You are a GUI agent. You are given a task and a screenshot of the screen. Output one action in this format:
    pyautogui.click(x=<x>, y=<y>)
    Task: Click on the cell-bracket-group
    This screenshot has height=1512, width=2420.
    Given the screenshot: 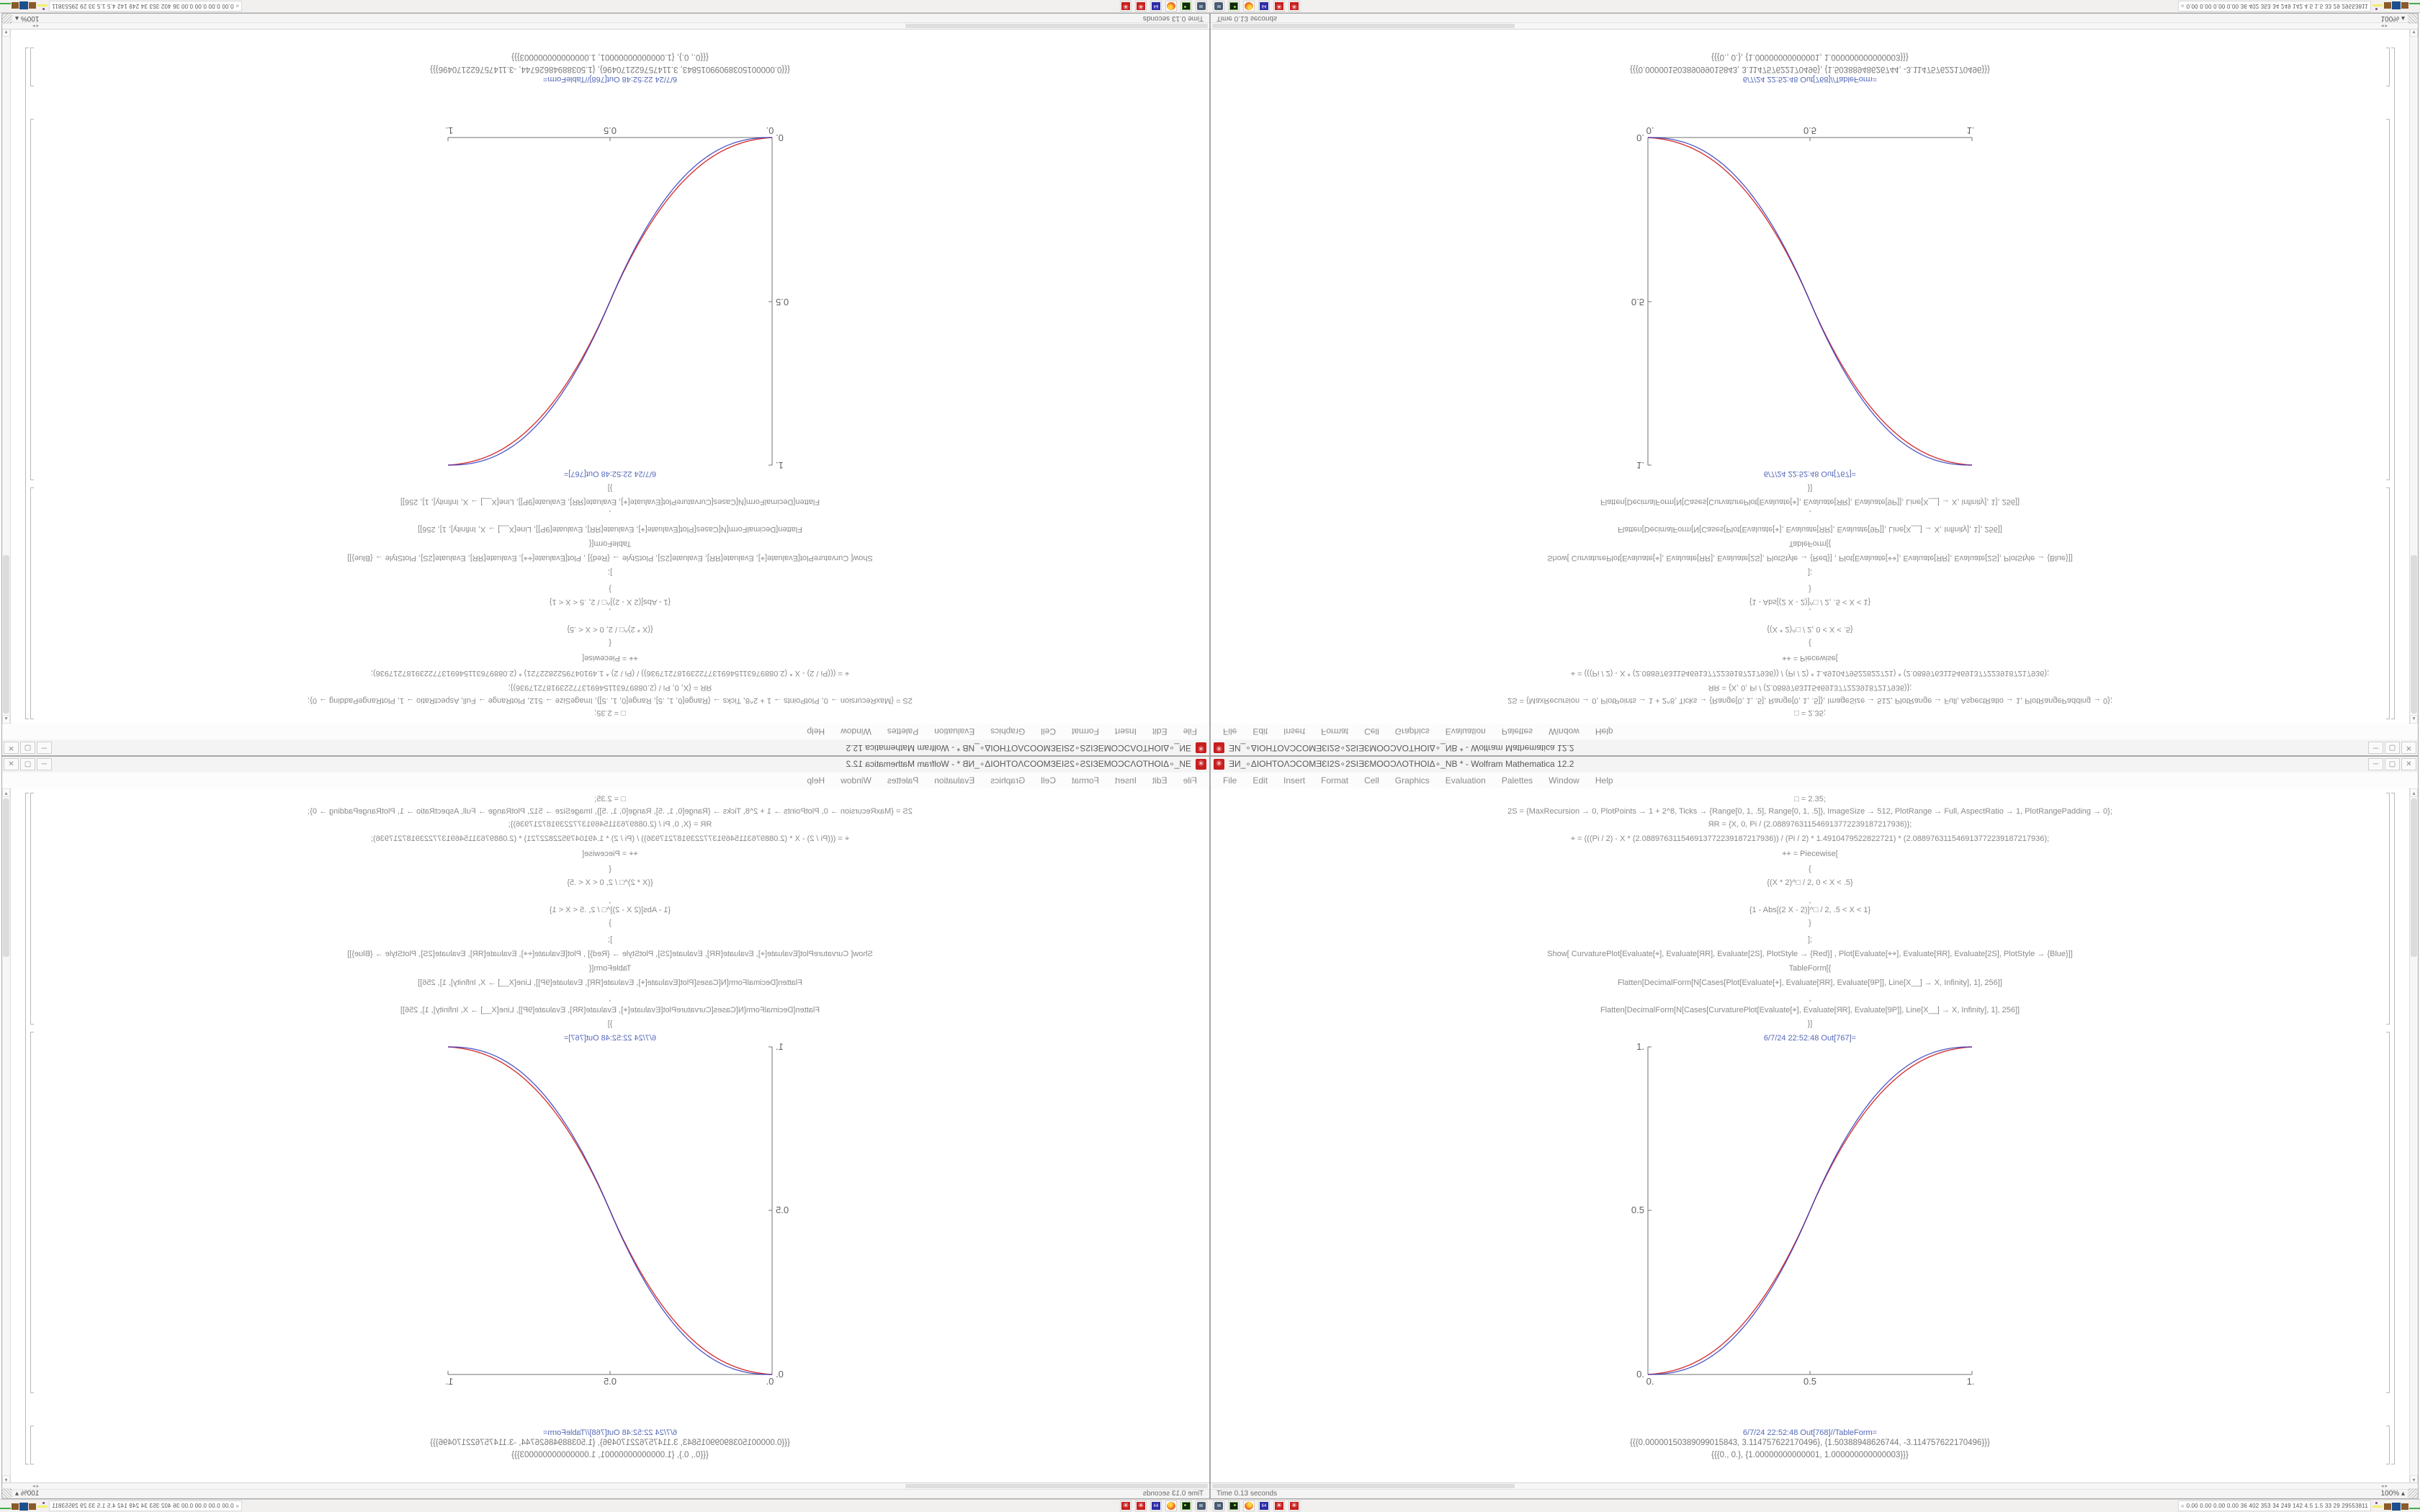 What is the action you would take?
    pyautogui.click(x=27, y=383)
    